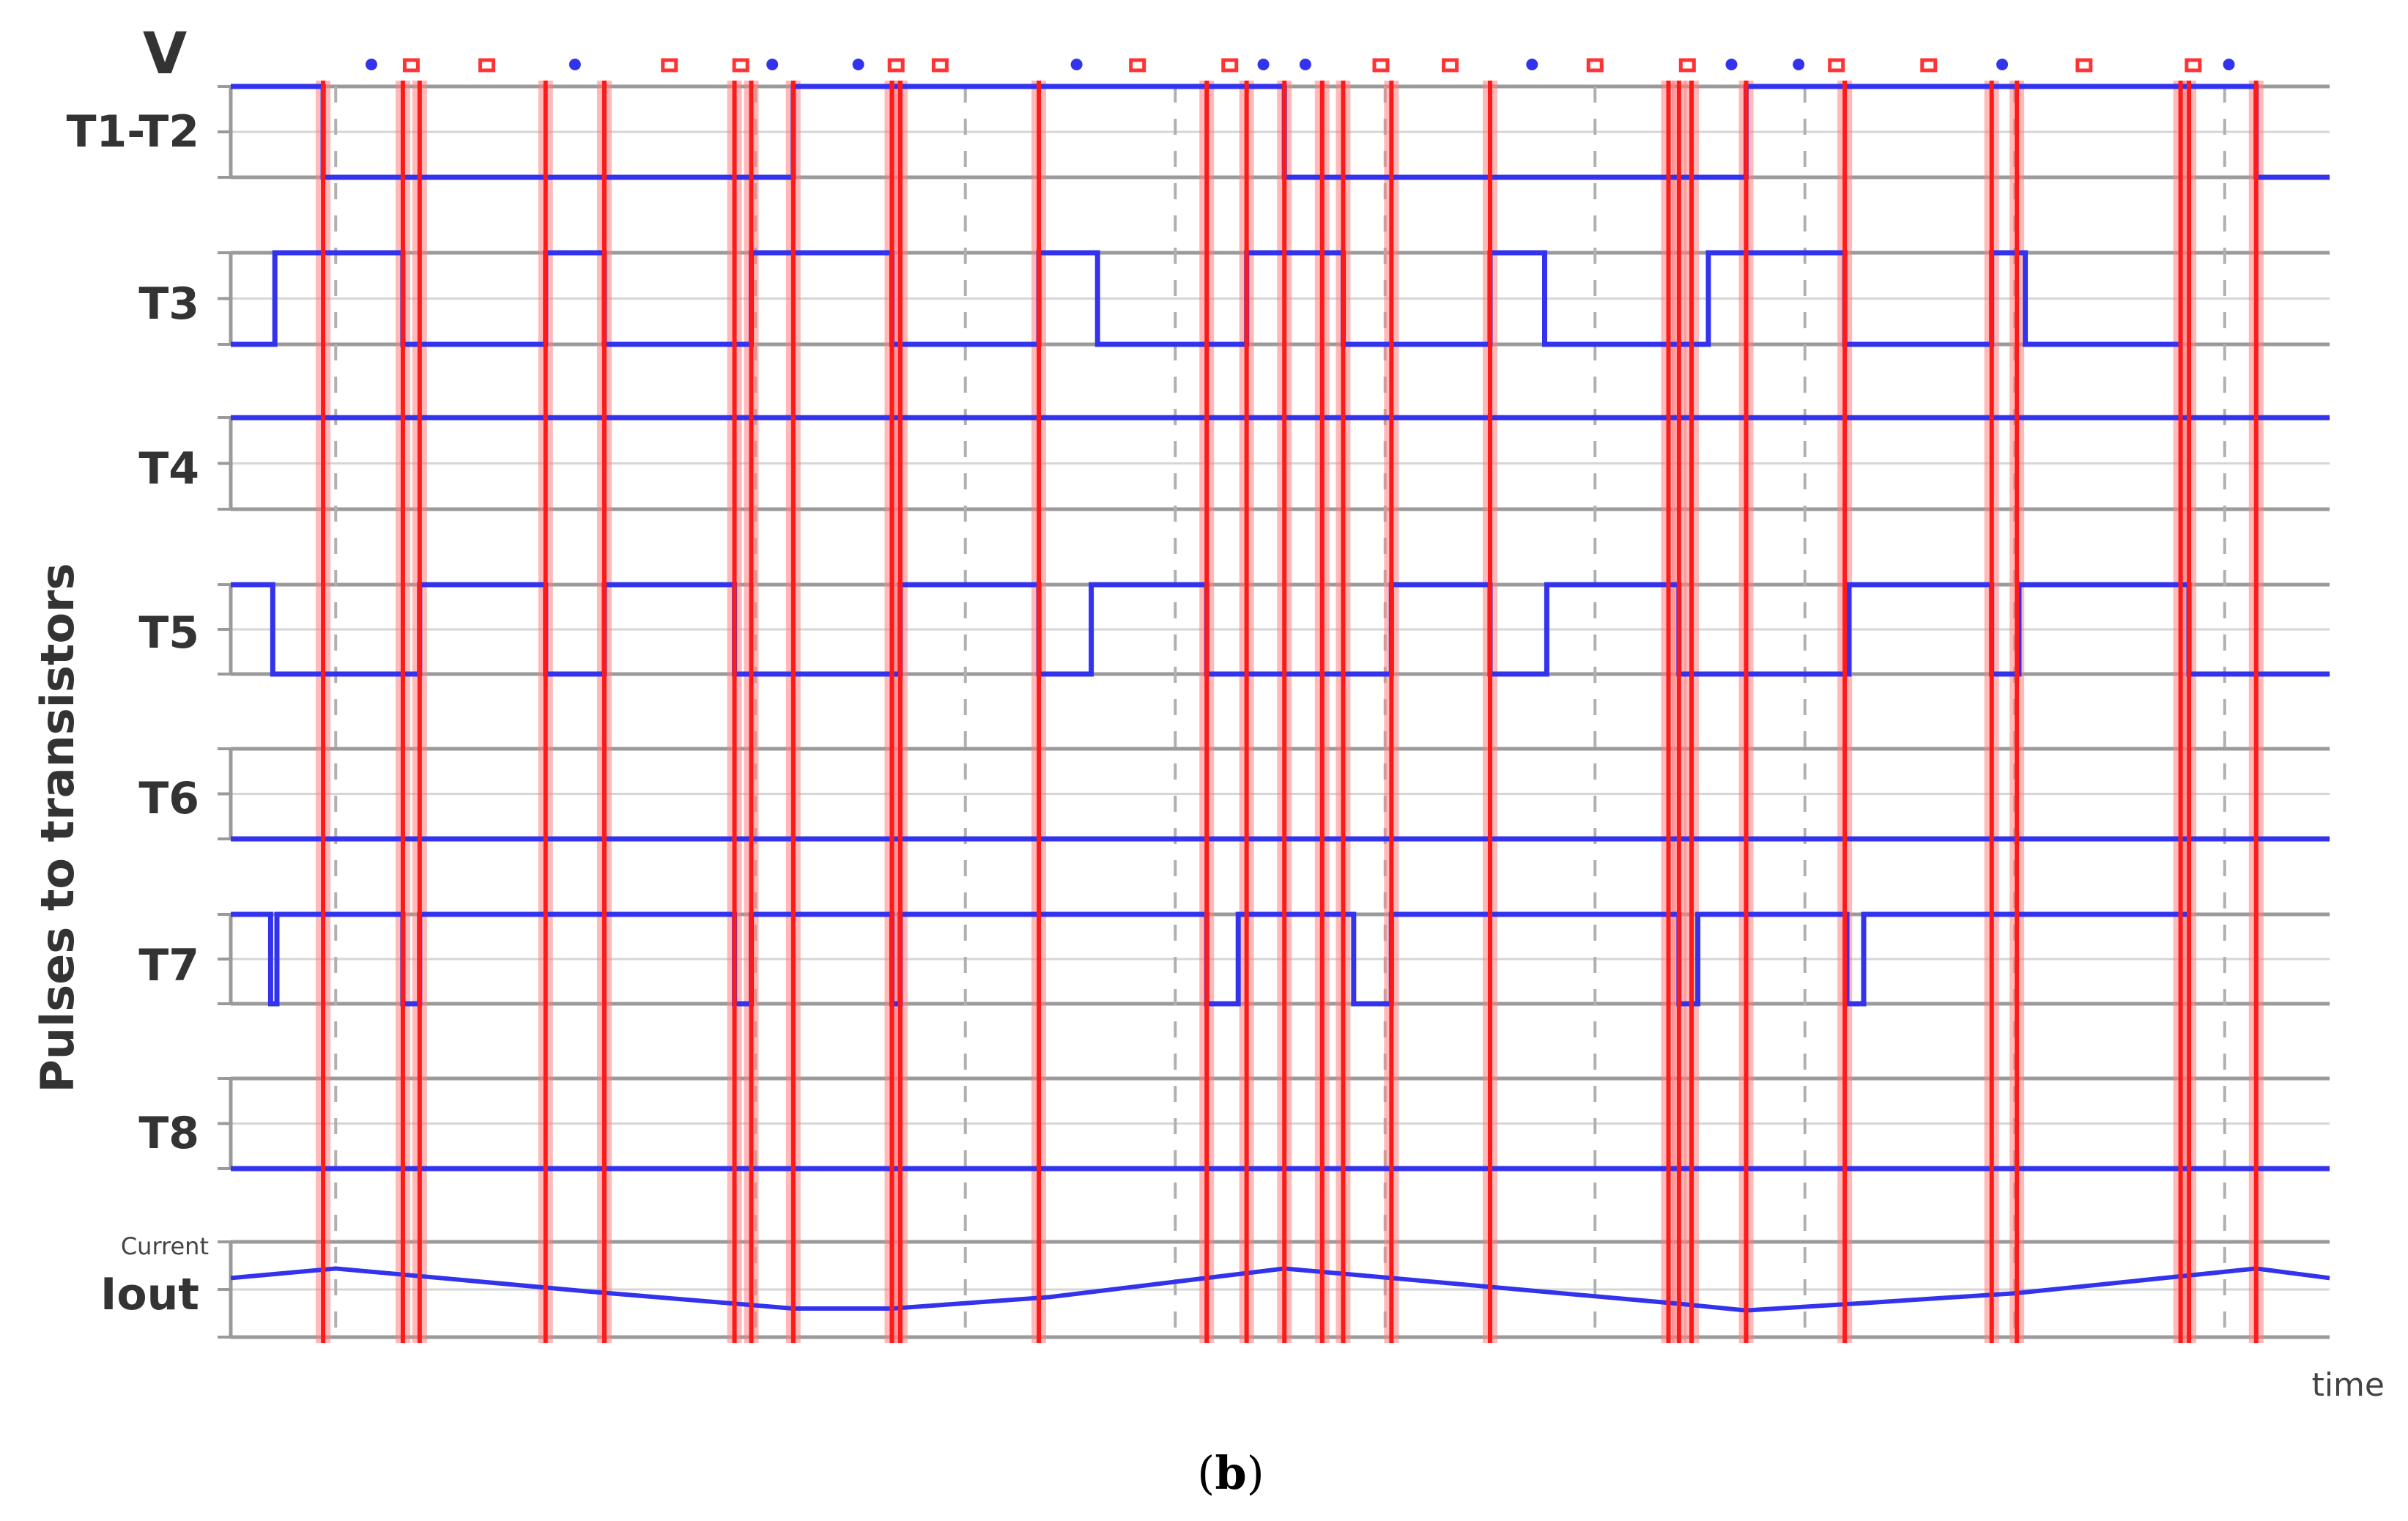 This screenshot has width=2408, height=1521. Describe the element at coordinates (165, 54) in the screenshot. I see `voltage-label: V` at that location.